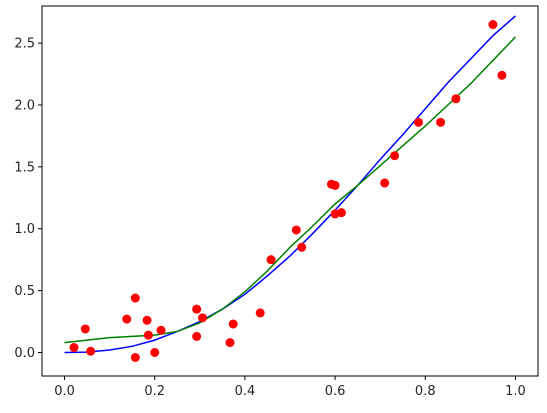  Describe the element at coordinates (64, 391) in the screenshot. I see `x-tick-label: 0.0` at that location.